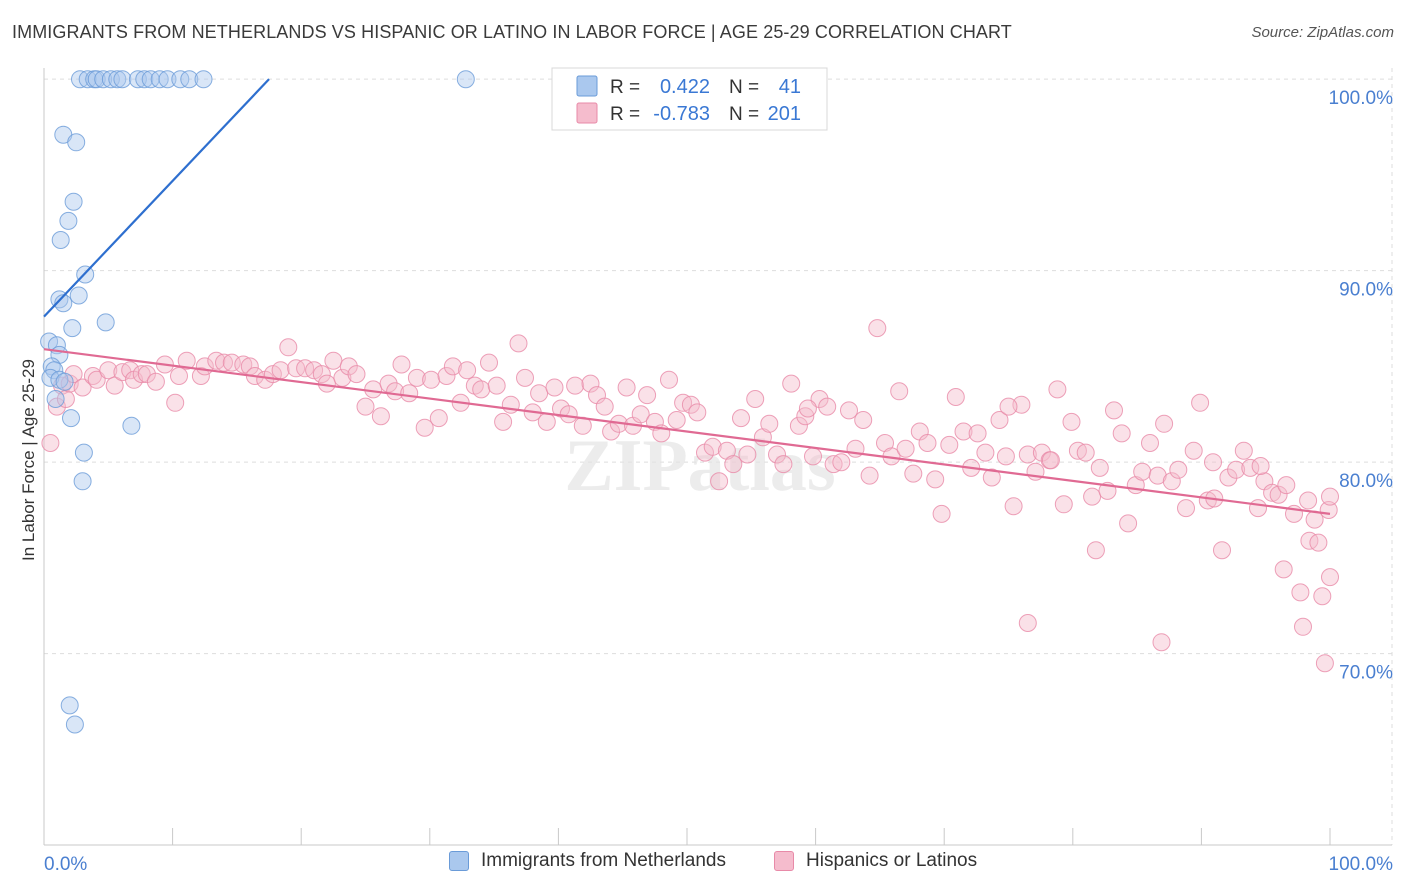 This screenshot has height=892, width=1406. I want to click on legend-swatch-pink, so click(784, 861).